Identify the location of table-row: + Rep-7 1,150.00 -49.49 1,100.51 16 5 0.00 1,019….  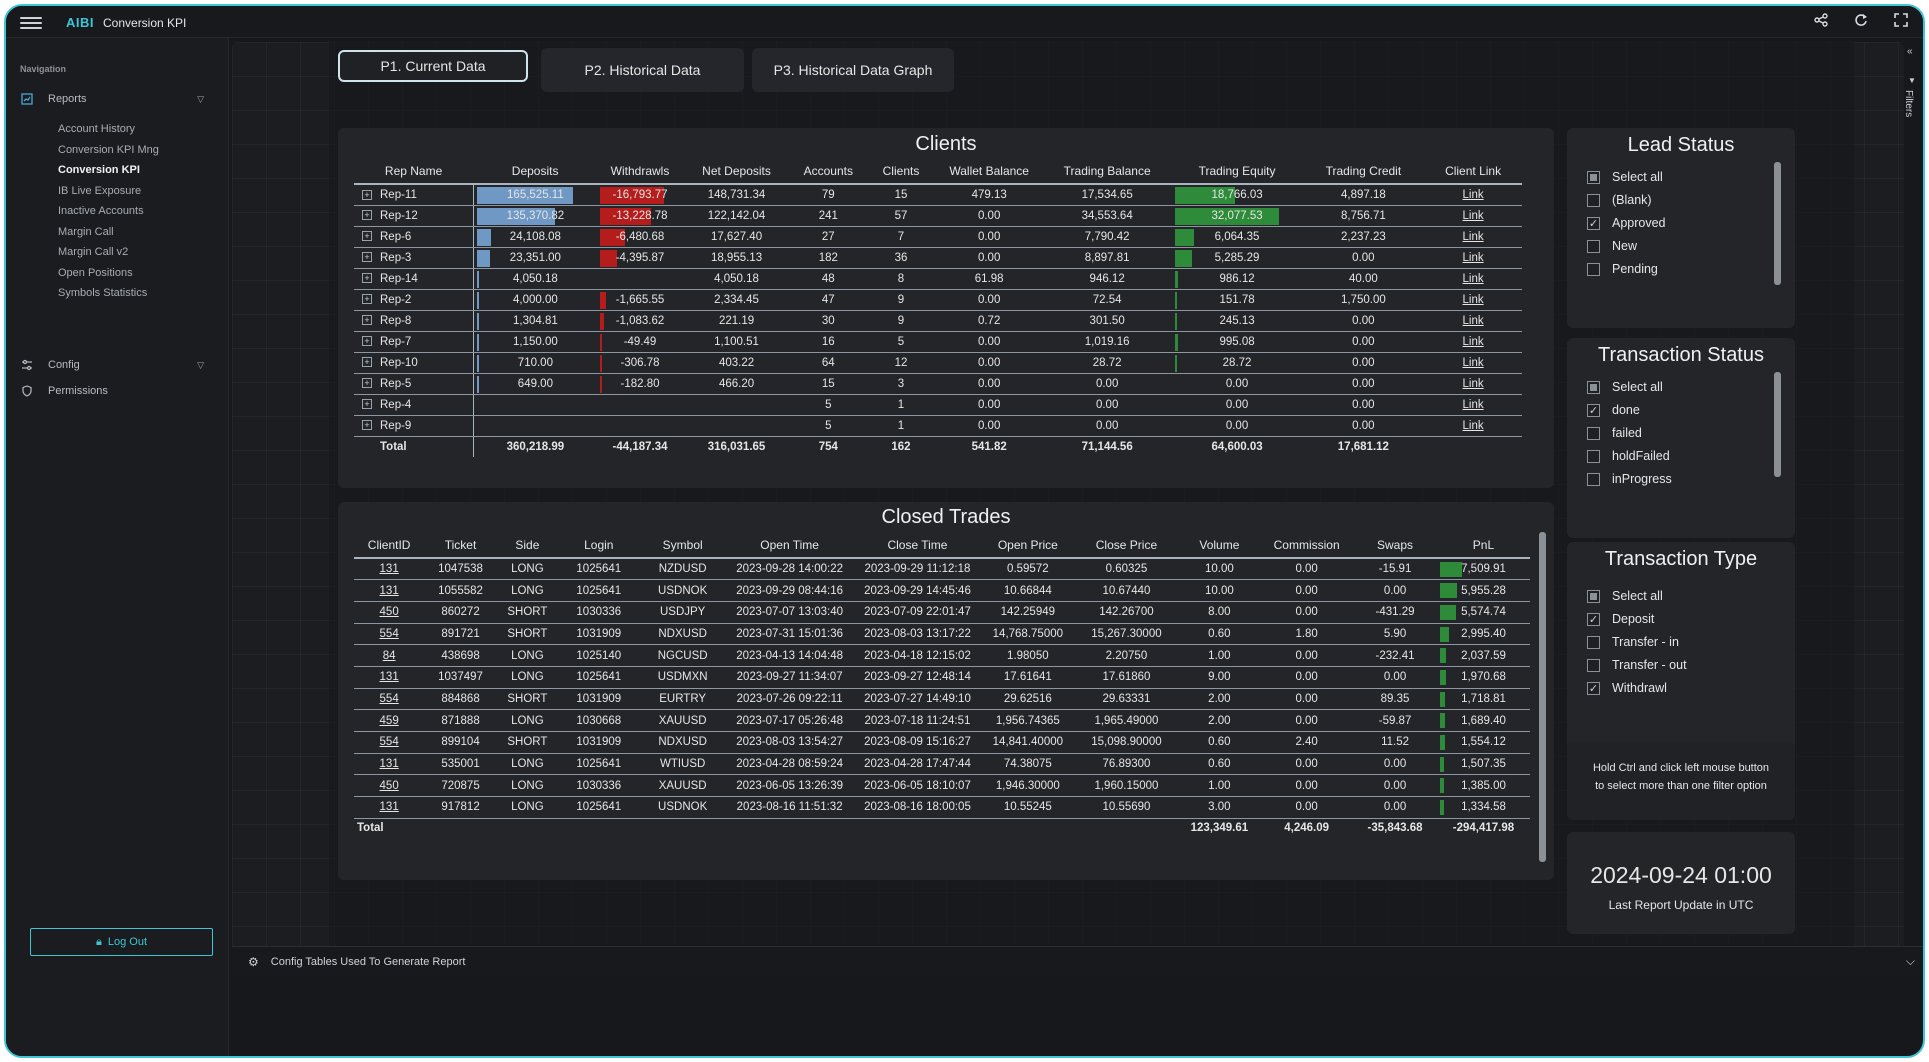
(938, 342).